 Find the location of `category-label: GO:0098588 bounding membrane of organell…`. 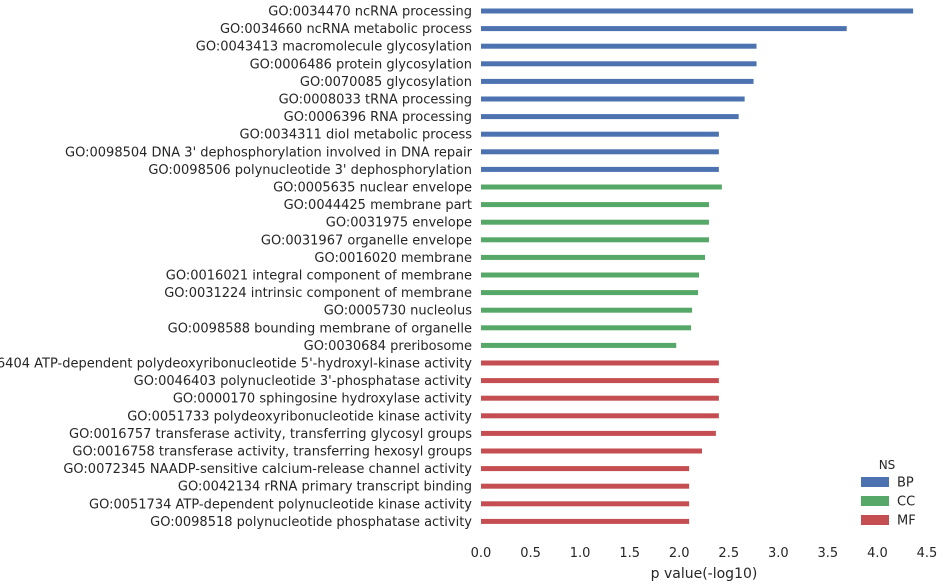

category-label: GO:0098588 bounding membrane of organell… is located at coordinates (320, 328).